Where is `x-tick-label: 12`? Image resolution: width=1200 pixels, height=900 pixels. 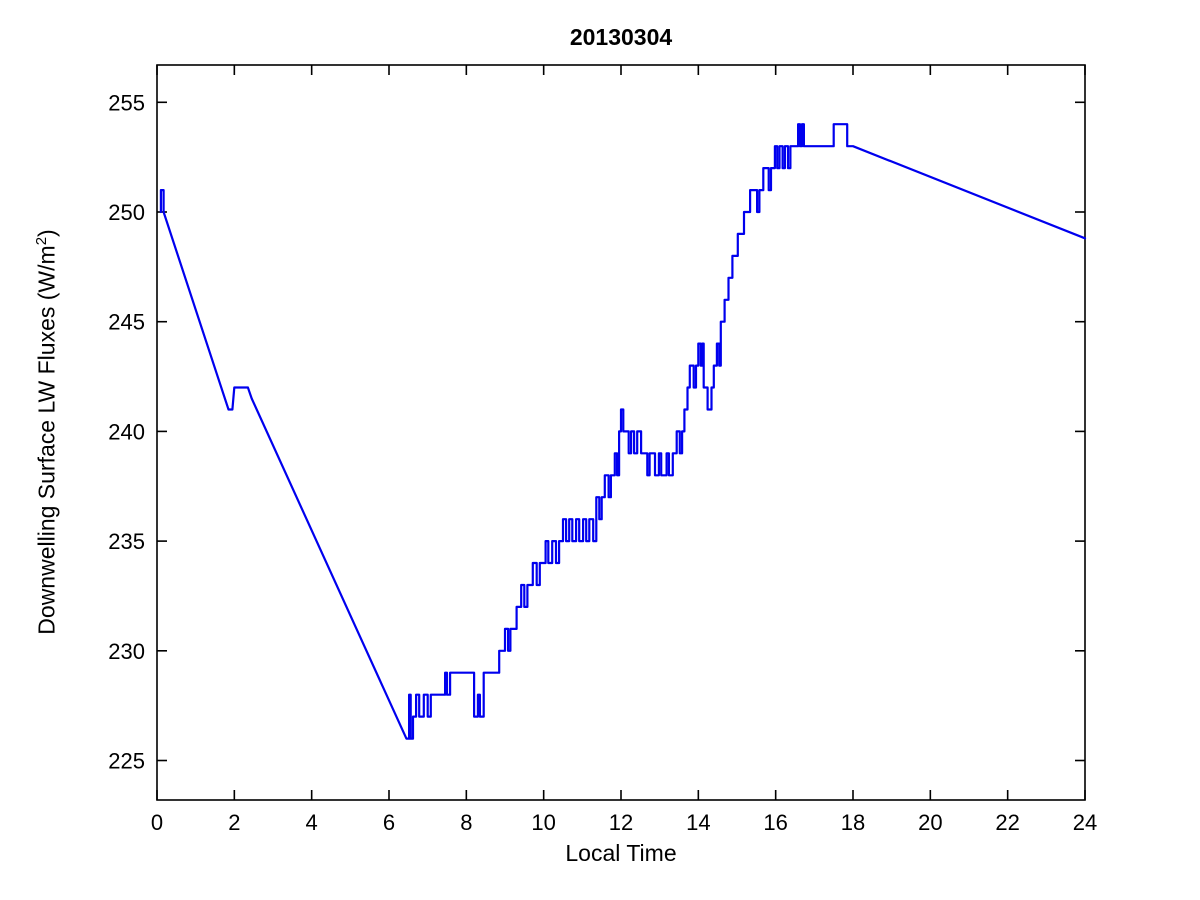 x-tick-label: 12 is located at coordinates (621, 822).